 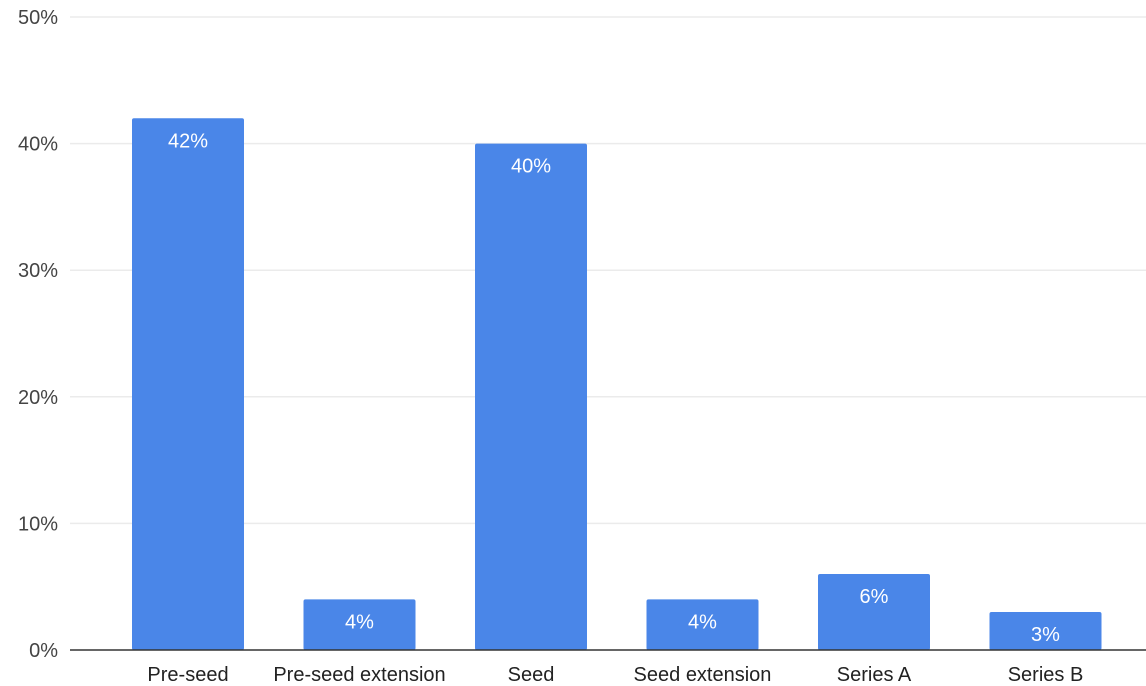 I want to click on bar-data-label: 6%, so click(x=874, y=597).